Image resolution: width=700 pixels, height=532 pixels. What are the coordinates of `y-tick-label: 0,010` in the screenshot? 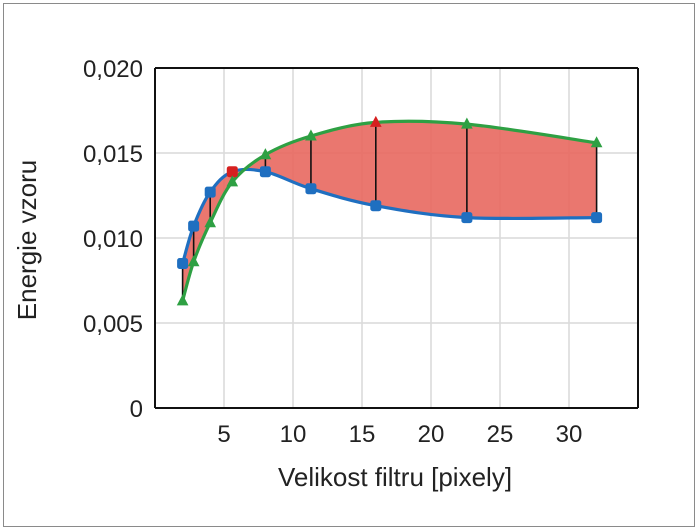 It's located at (113, 239).